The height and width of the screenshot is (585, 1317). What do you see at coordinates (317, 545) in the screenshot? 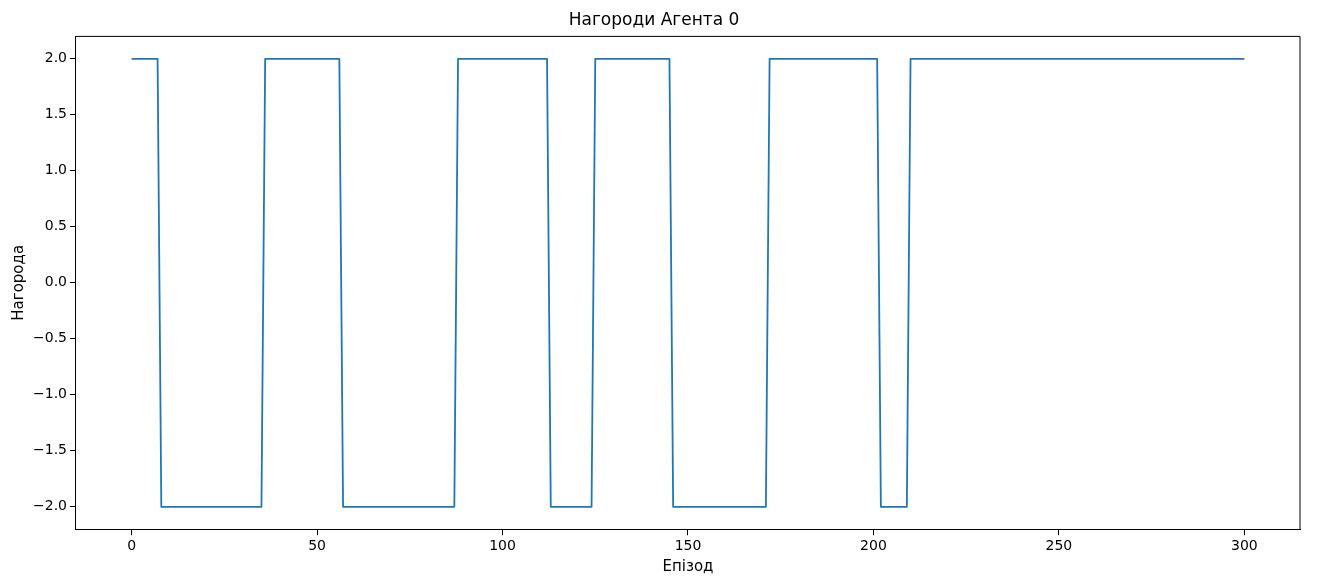
I see `x-tick-label: 50` at bounding box center [317, 545].